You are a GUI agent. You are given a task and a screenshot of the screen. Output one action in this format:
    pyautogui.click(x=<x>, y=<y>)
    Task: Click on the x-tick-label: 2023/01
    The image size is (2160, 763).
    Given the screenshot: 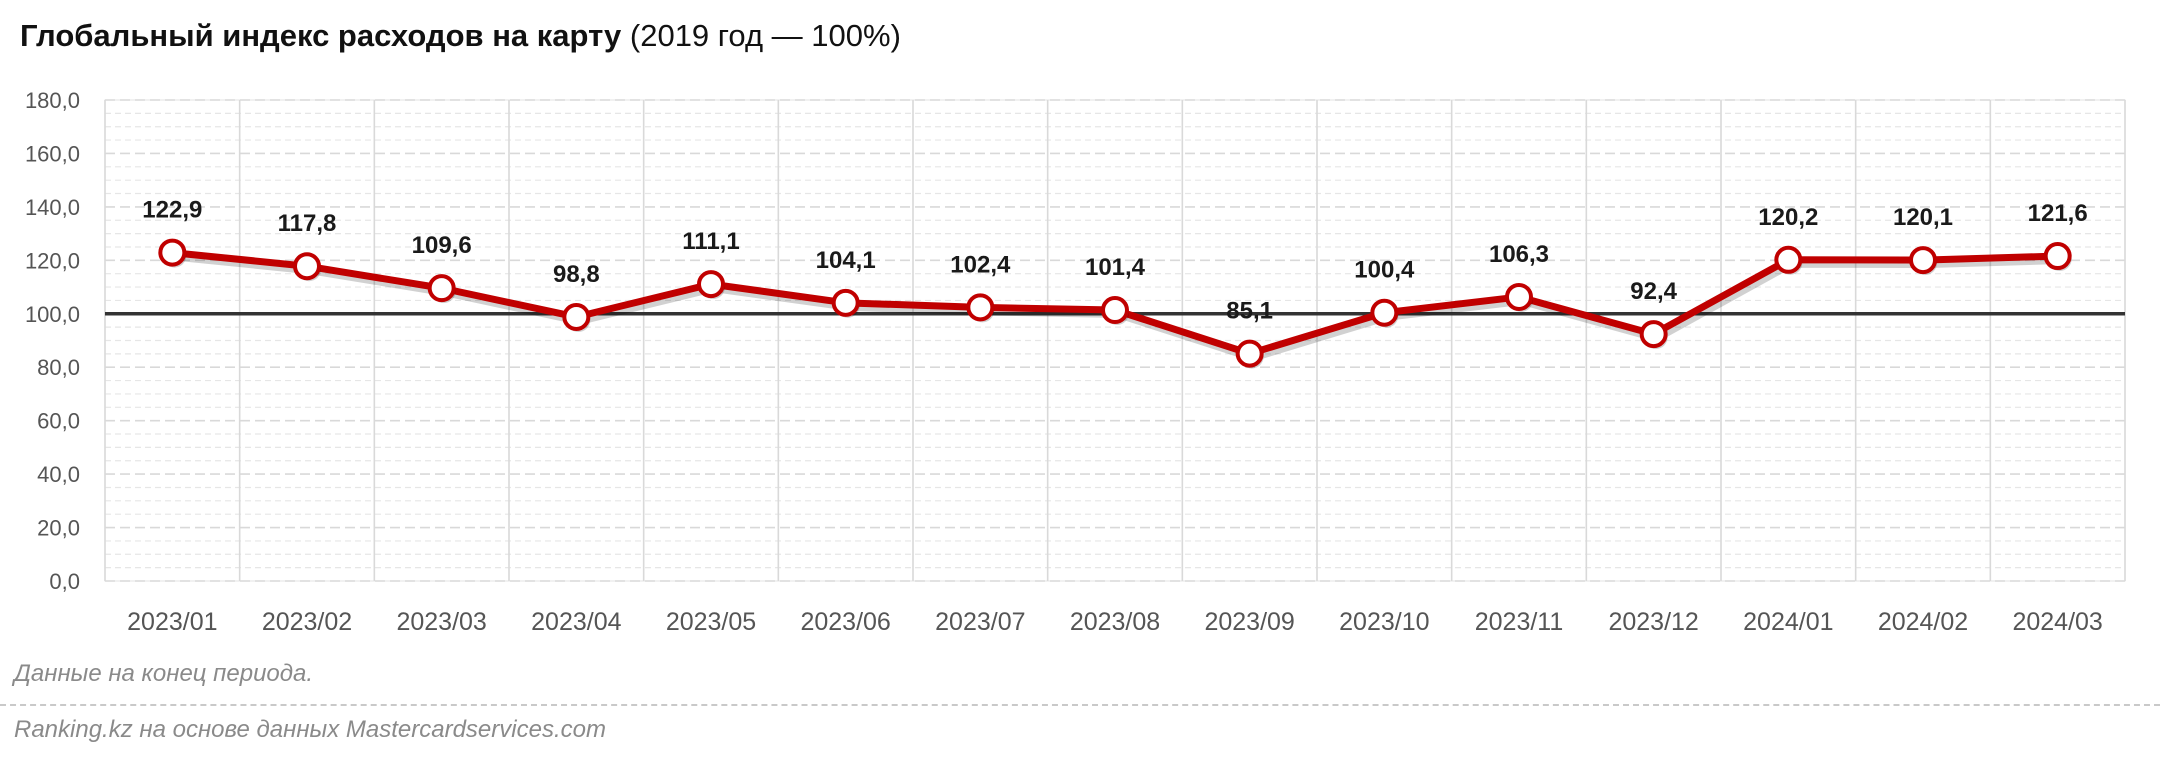 What is the action you would take?
    pyautogui.click(x=172, y=622)
    